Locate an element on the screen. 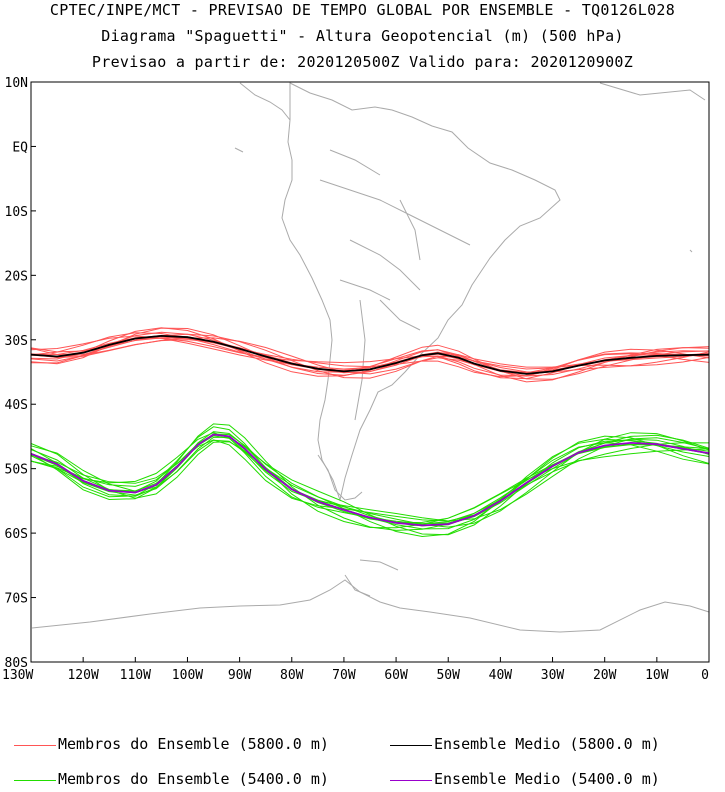 The height and width of the screenshot is (792, 725). lon-tick-label: 40W is located at coordinates (501, 675).